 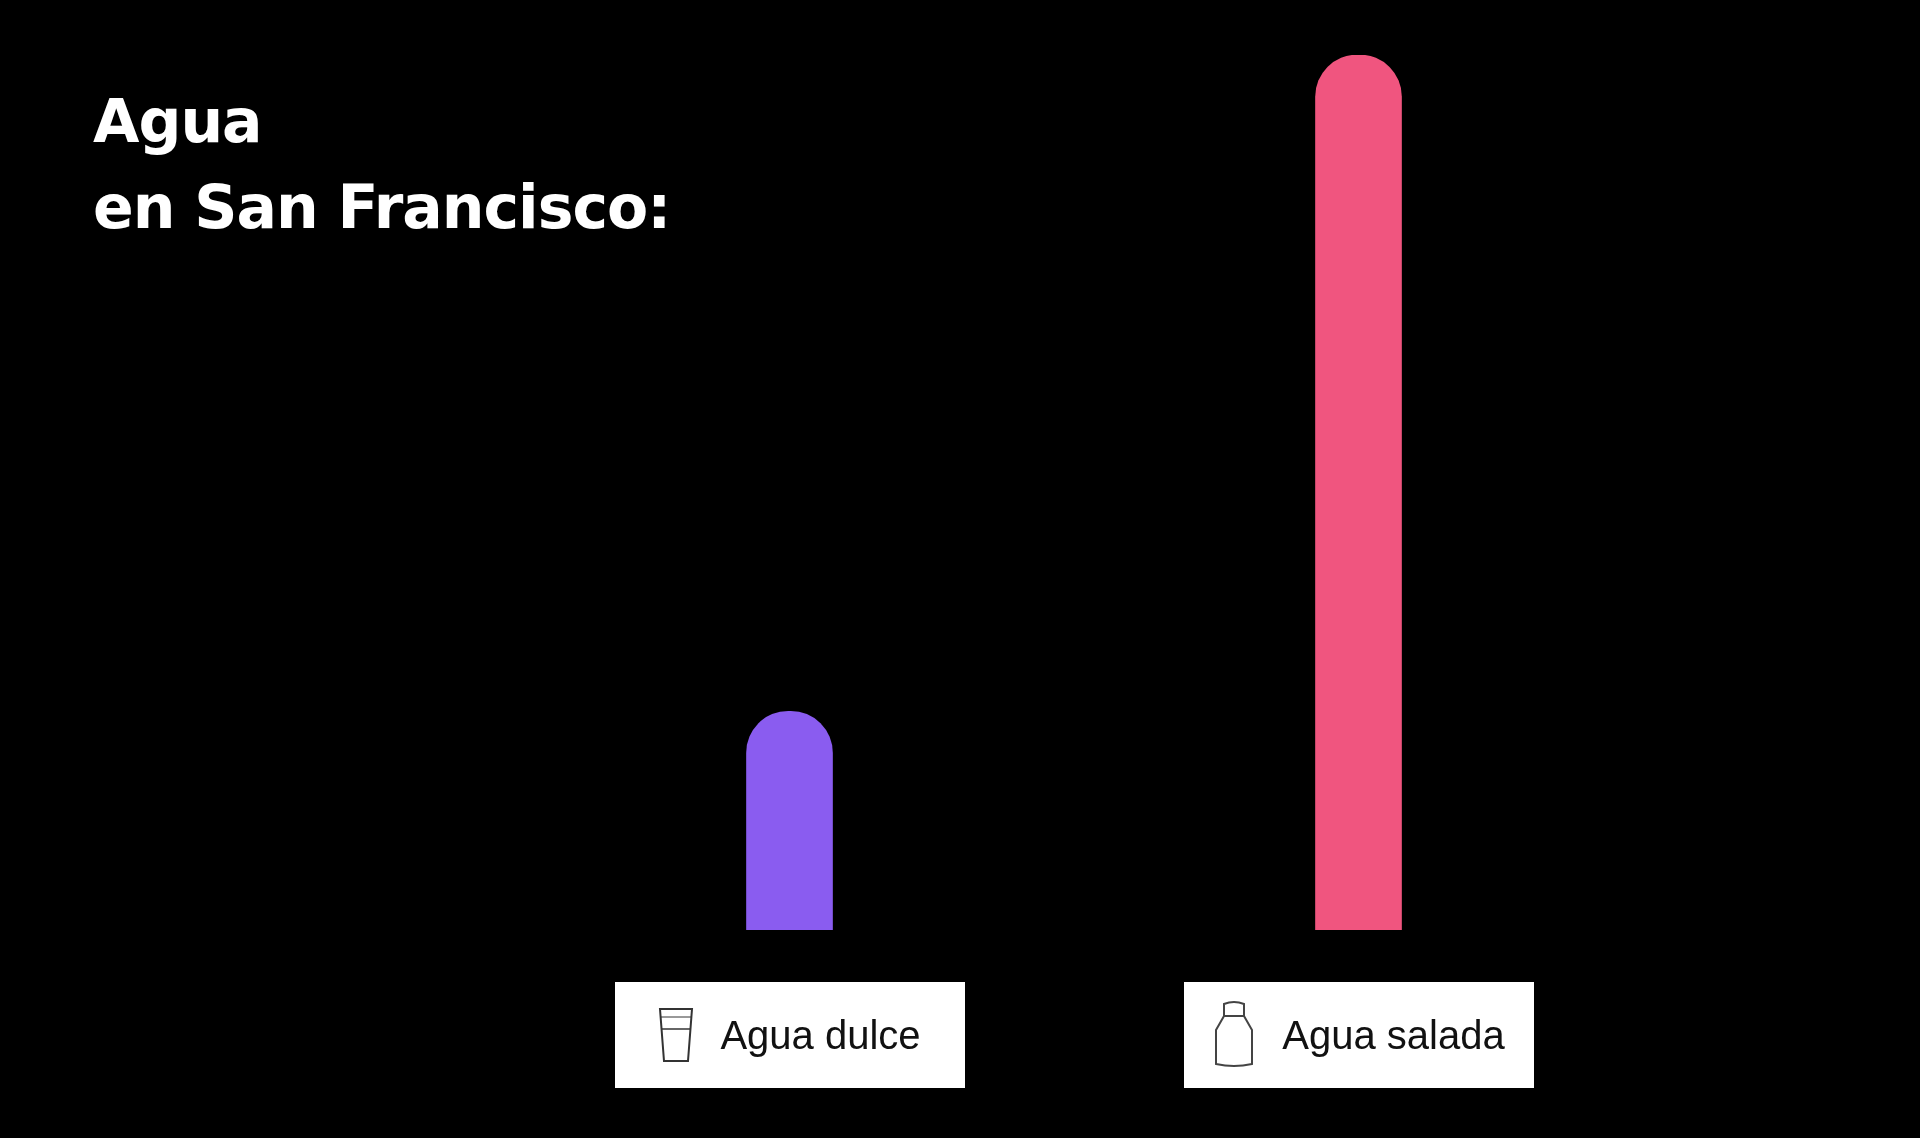 What do you see at coordinates (382, 164) in the screenshot?
I see `text: Agua en San Francisco:` at bounding box center [382, 164].